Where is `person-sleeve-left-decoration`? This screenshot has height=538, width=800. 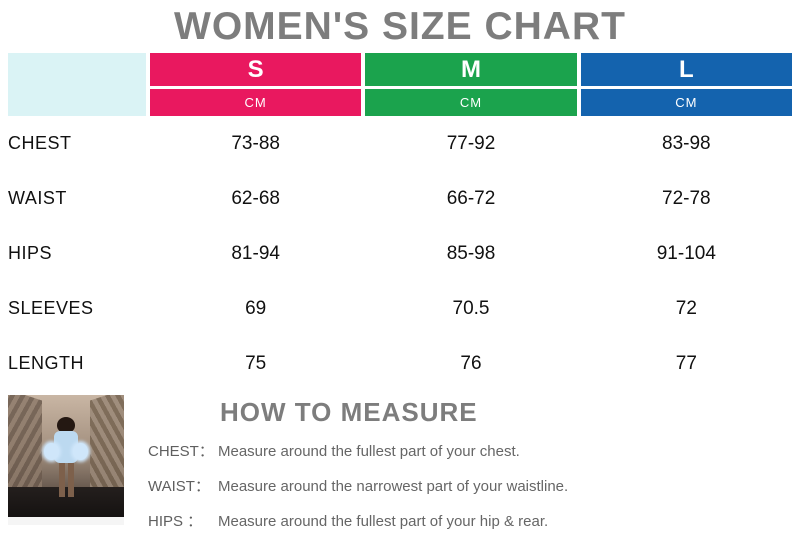
person-sleeve-left-decoration is located at coordinates (51, 451).